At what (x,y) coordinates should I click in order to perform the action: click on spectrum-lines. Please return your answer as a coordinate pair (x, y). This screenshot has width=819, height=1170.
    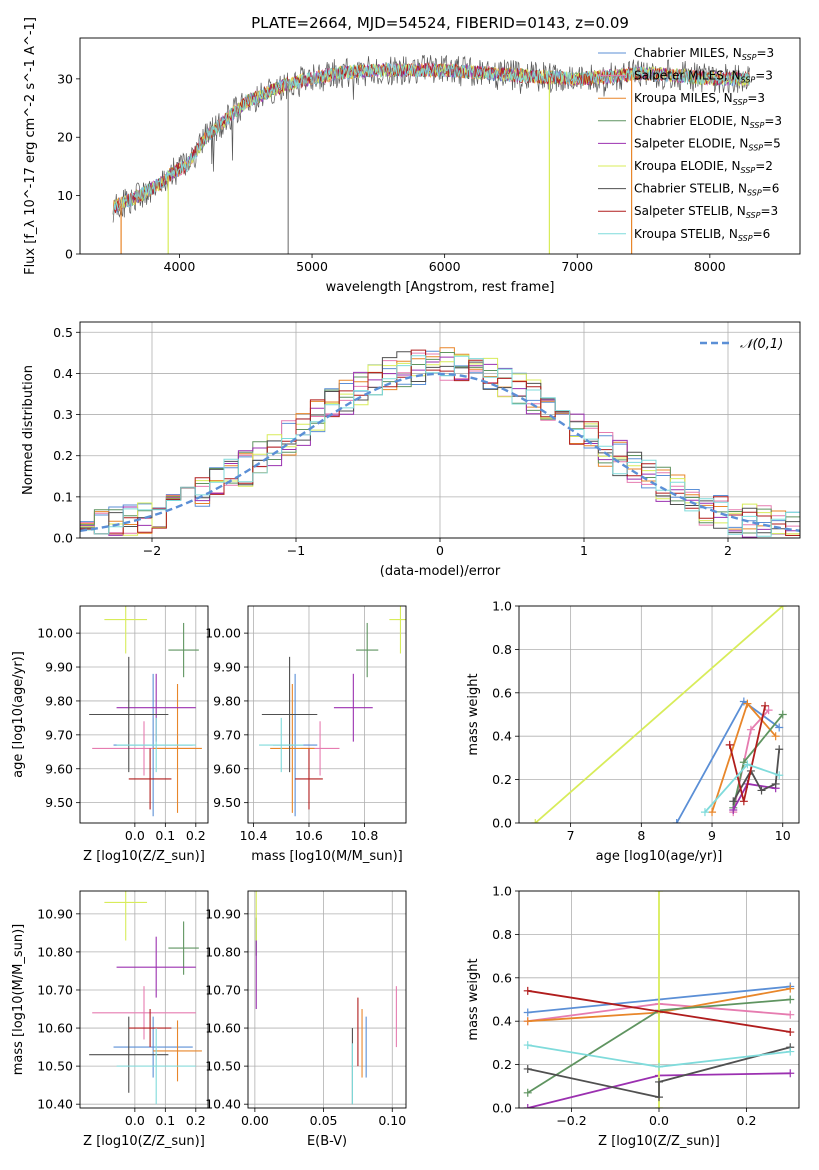
    Looking at the image, I should click on (431, 154).